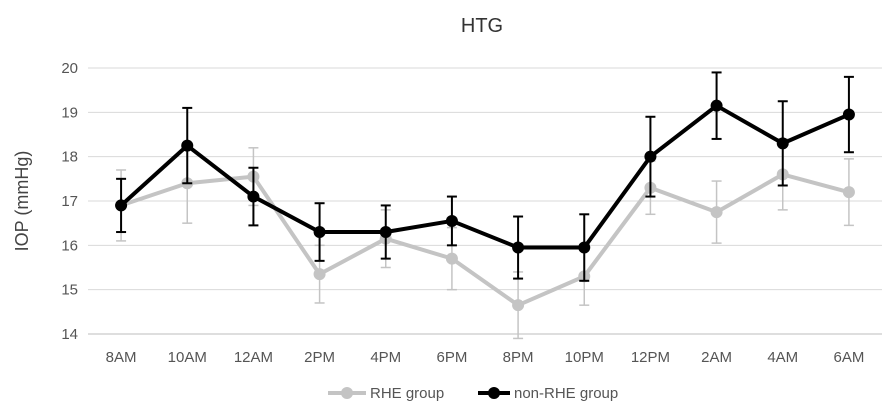  What do you see at coordinates (121, 357) in the screenshot?
I see `x-tick-label: 8AM` at bounding box center [121, 357].